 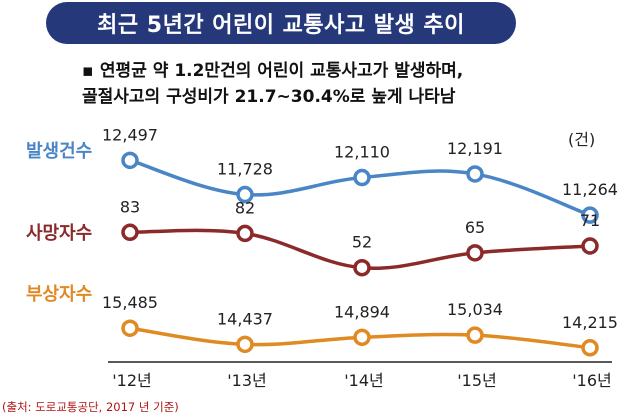 What do you see at coordinates (281, 25) in the screenshot?
I see `chart-title: 최근 5년간 어린이 교통사고 발생 추이` at bounding box center [281, 25].